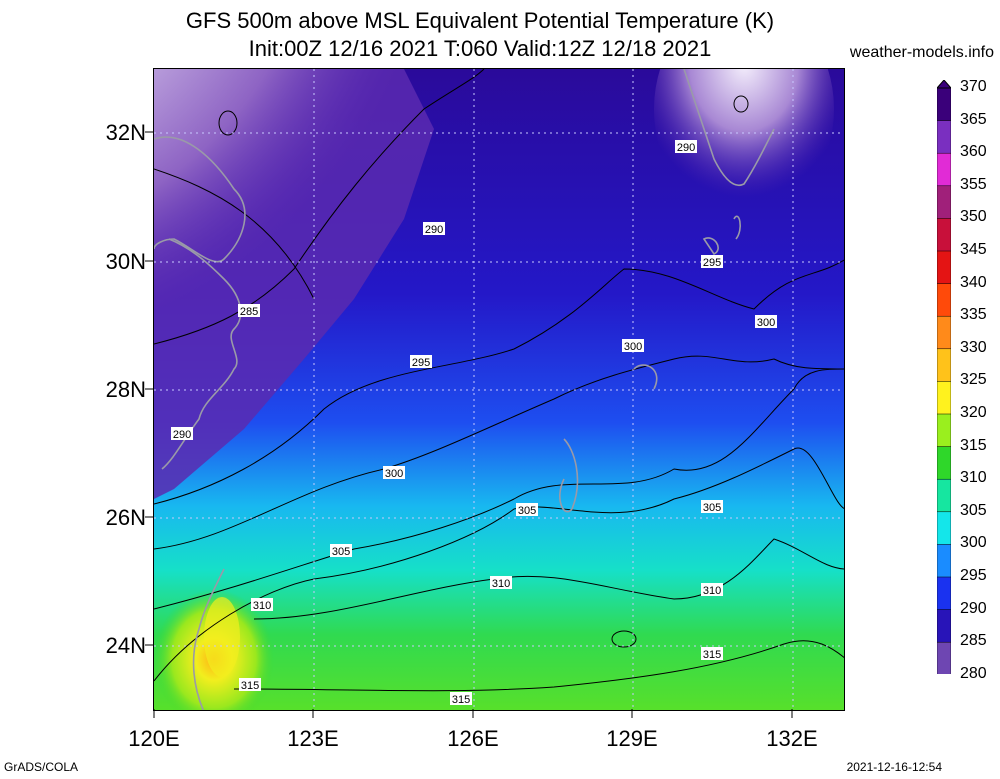 This screenshot has height=779, width=1000. What do you see at coordinates (632, 738) in the screenshot?
I see `lon-label: 129E` at bounding box center [632, 738].